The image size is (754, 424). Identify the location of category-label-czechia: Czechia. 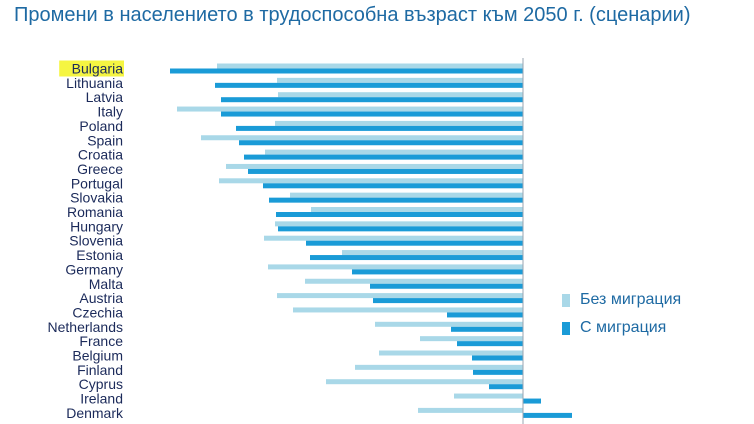
(97, 312).